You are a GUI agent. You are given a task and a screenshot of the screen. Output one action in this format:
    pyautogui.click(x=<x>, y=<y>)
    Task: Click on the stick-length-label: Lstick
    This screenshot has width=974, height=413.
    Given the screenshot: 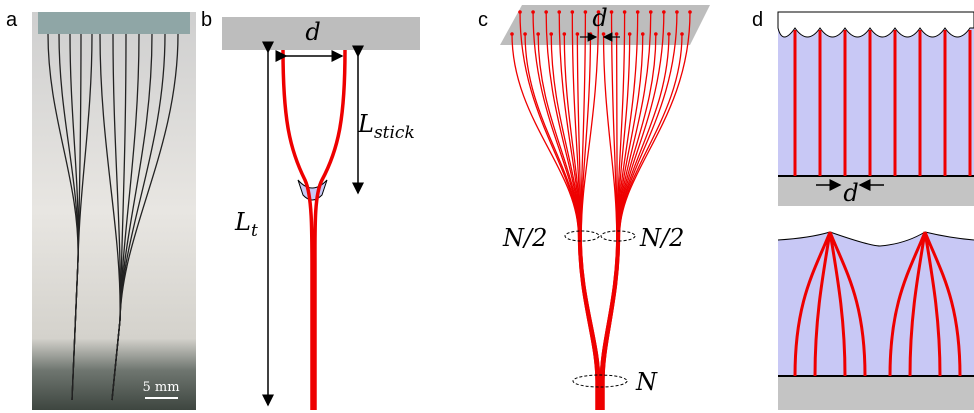 What is the action you would take?
    pyautogui.click(x=386, y=126)
    